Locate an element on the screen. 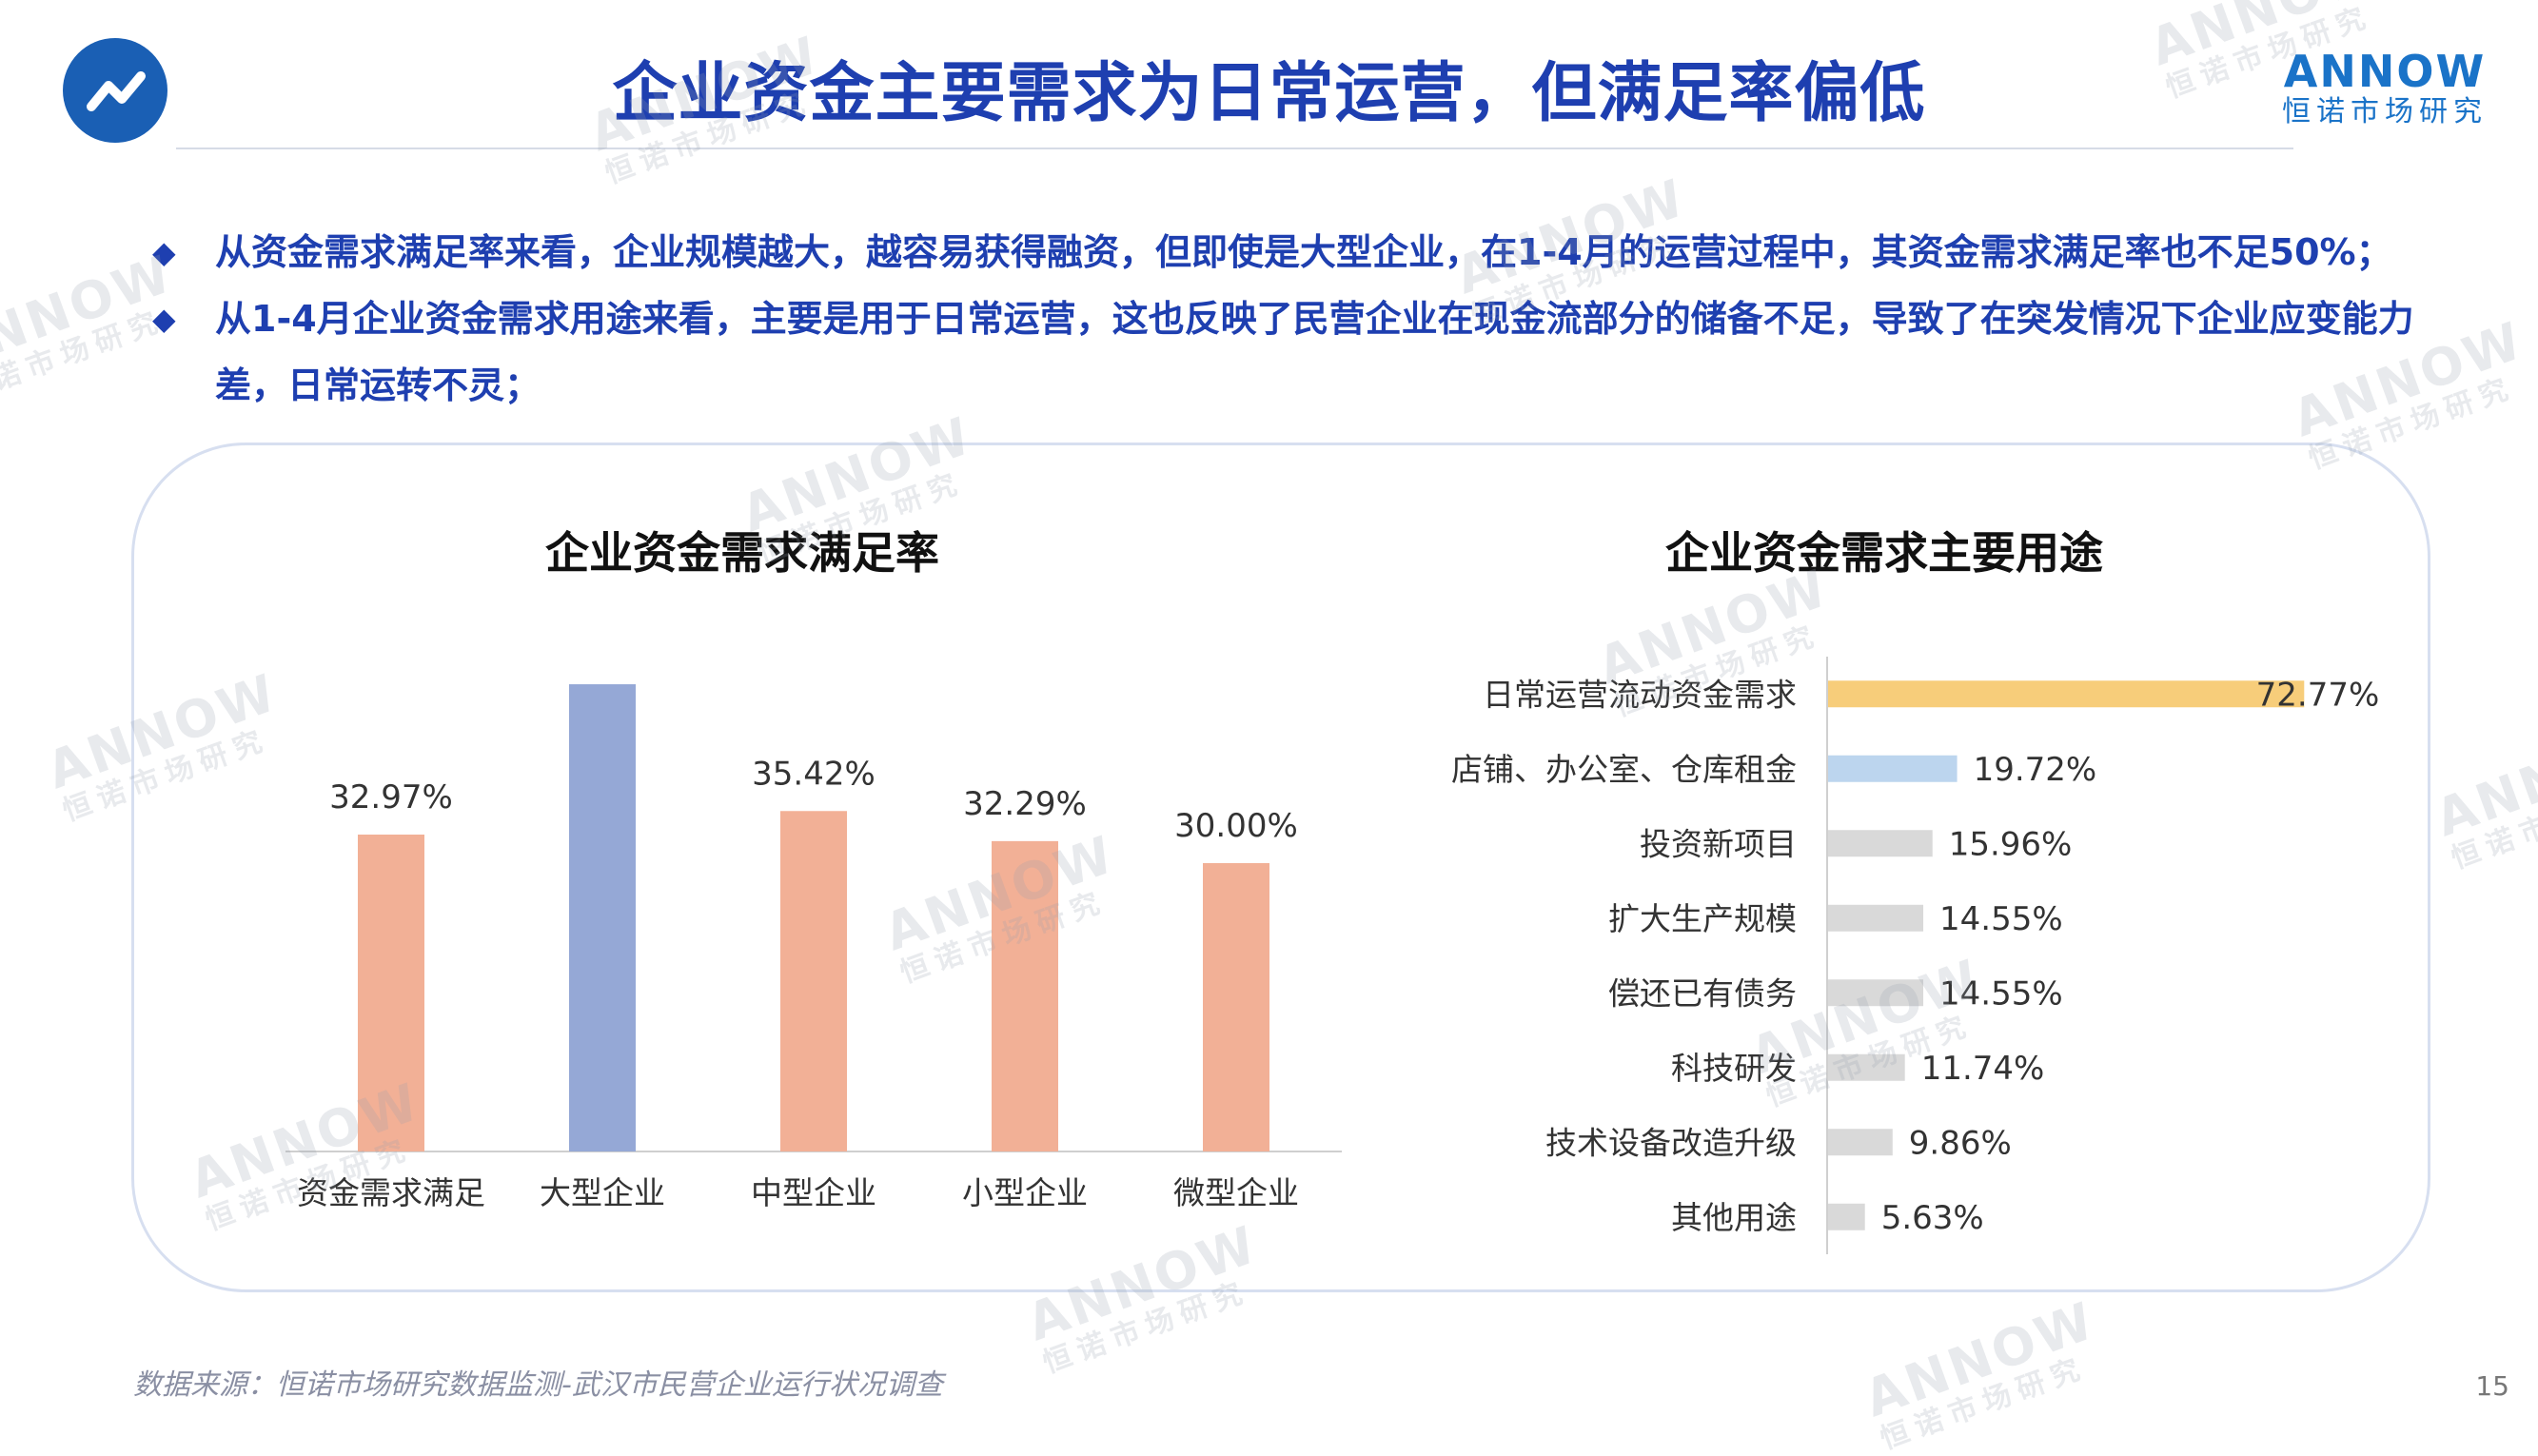  title-divider is located at coordinates (1234, 148).